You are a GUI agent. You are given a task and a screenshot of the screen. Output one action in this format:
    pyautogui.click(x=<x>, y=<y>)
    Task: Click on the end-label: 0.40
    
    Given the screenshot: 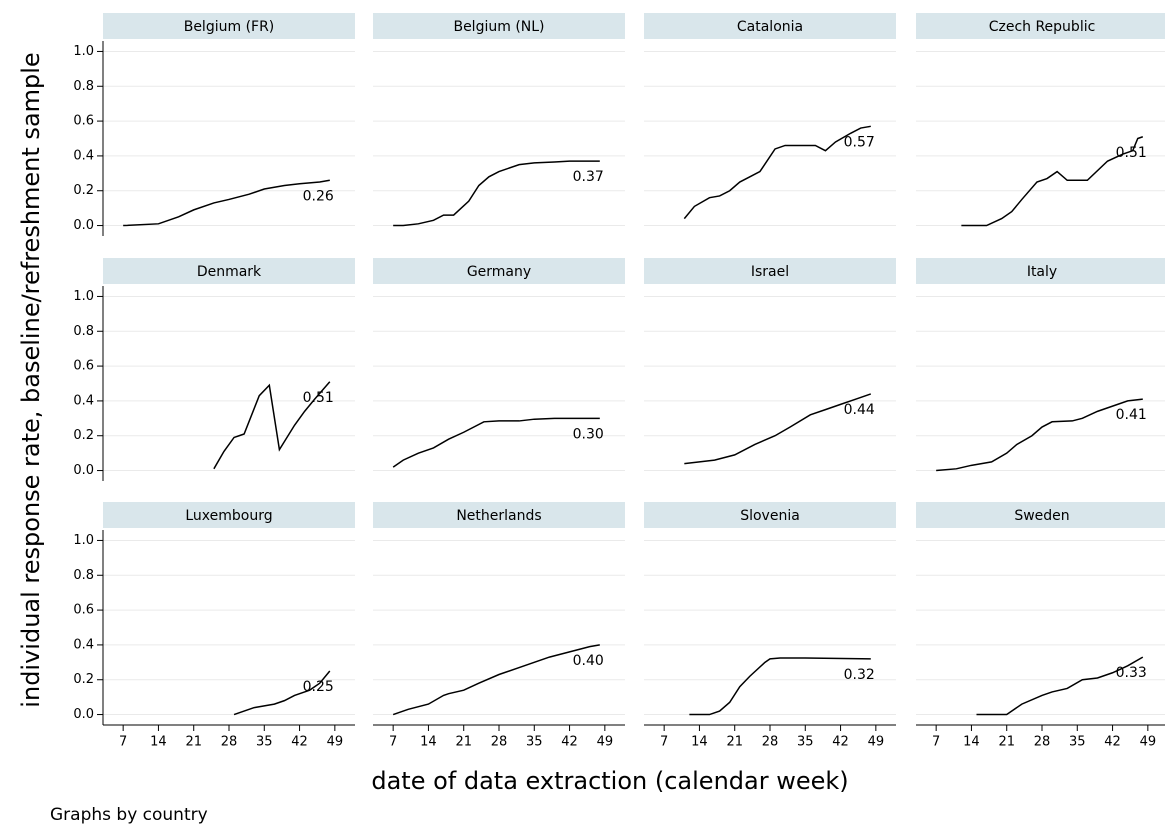 What is the action you would take?
    pyautogui.click(x=588, y=661)
    